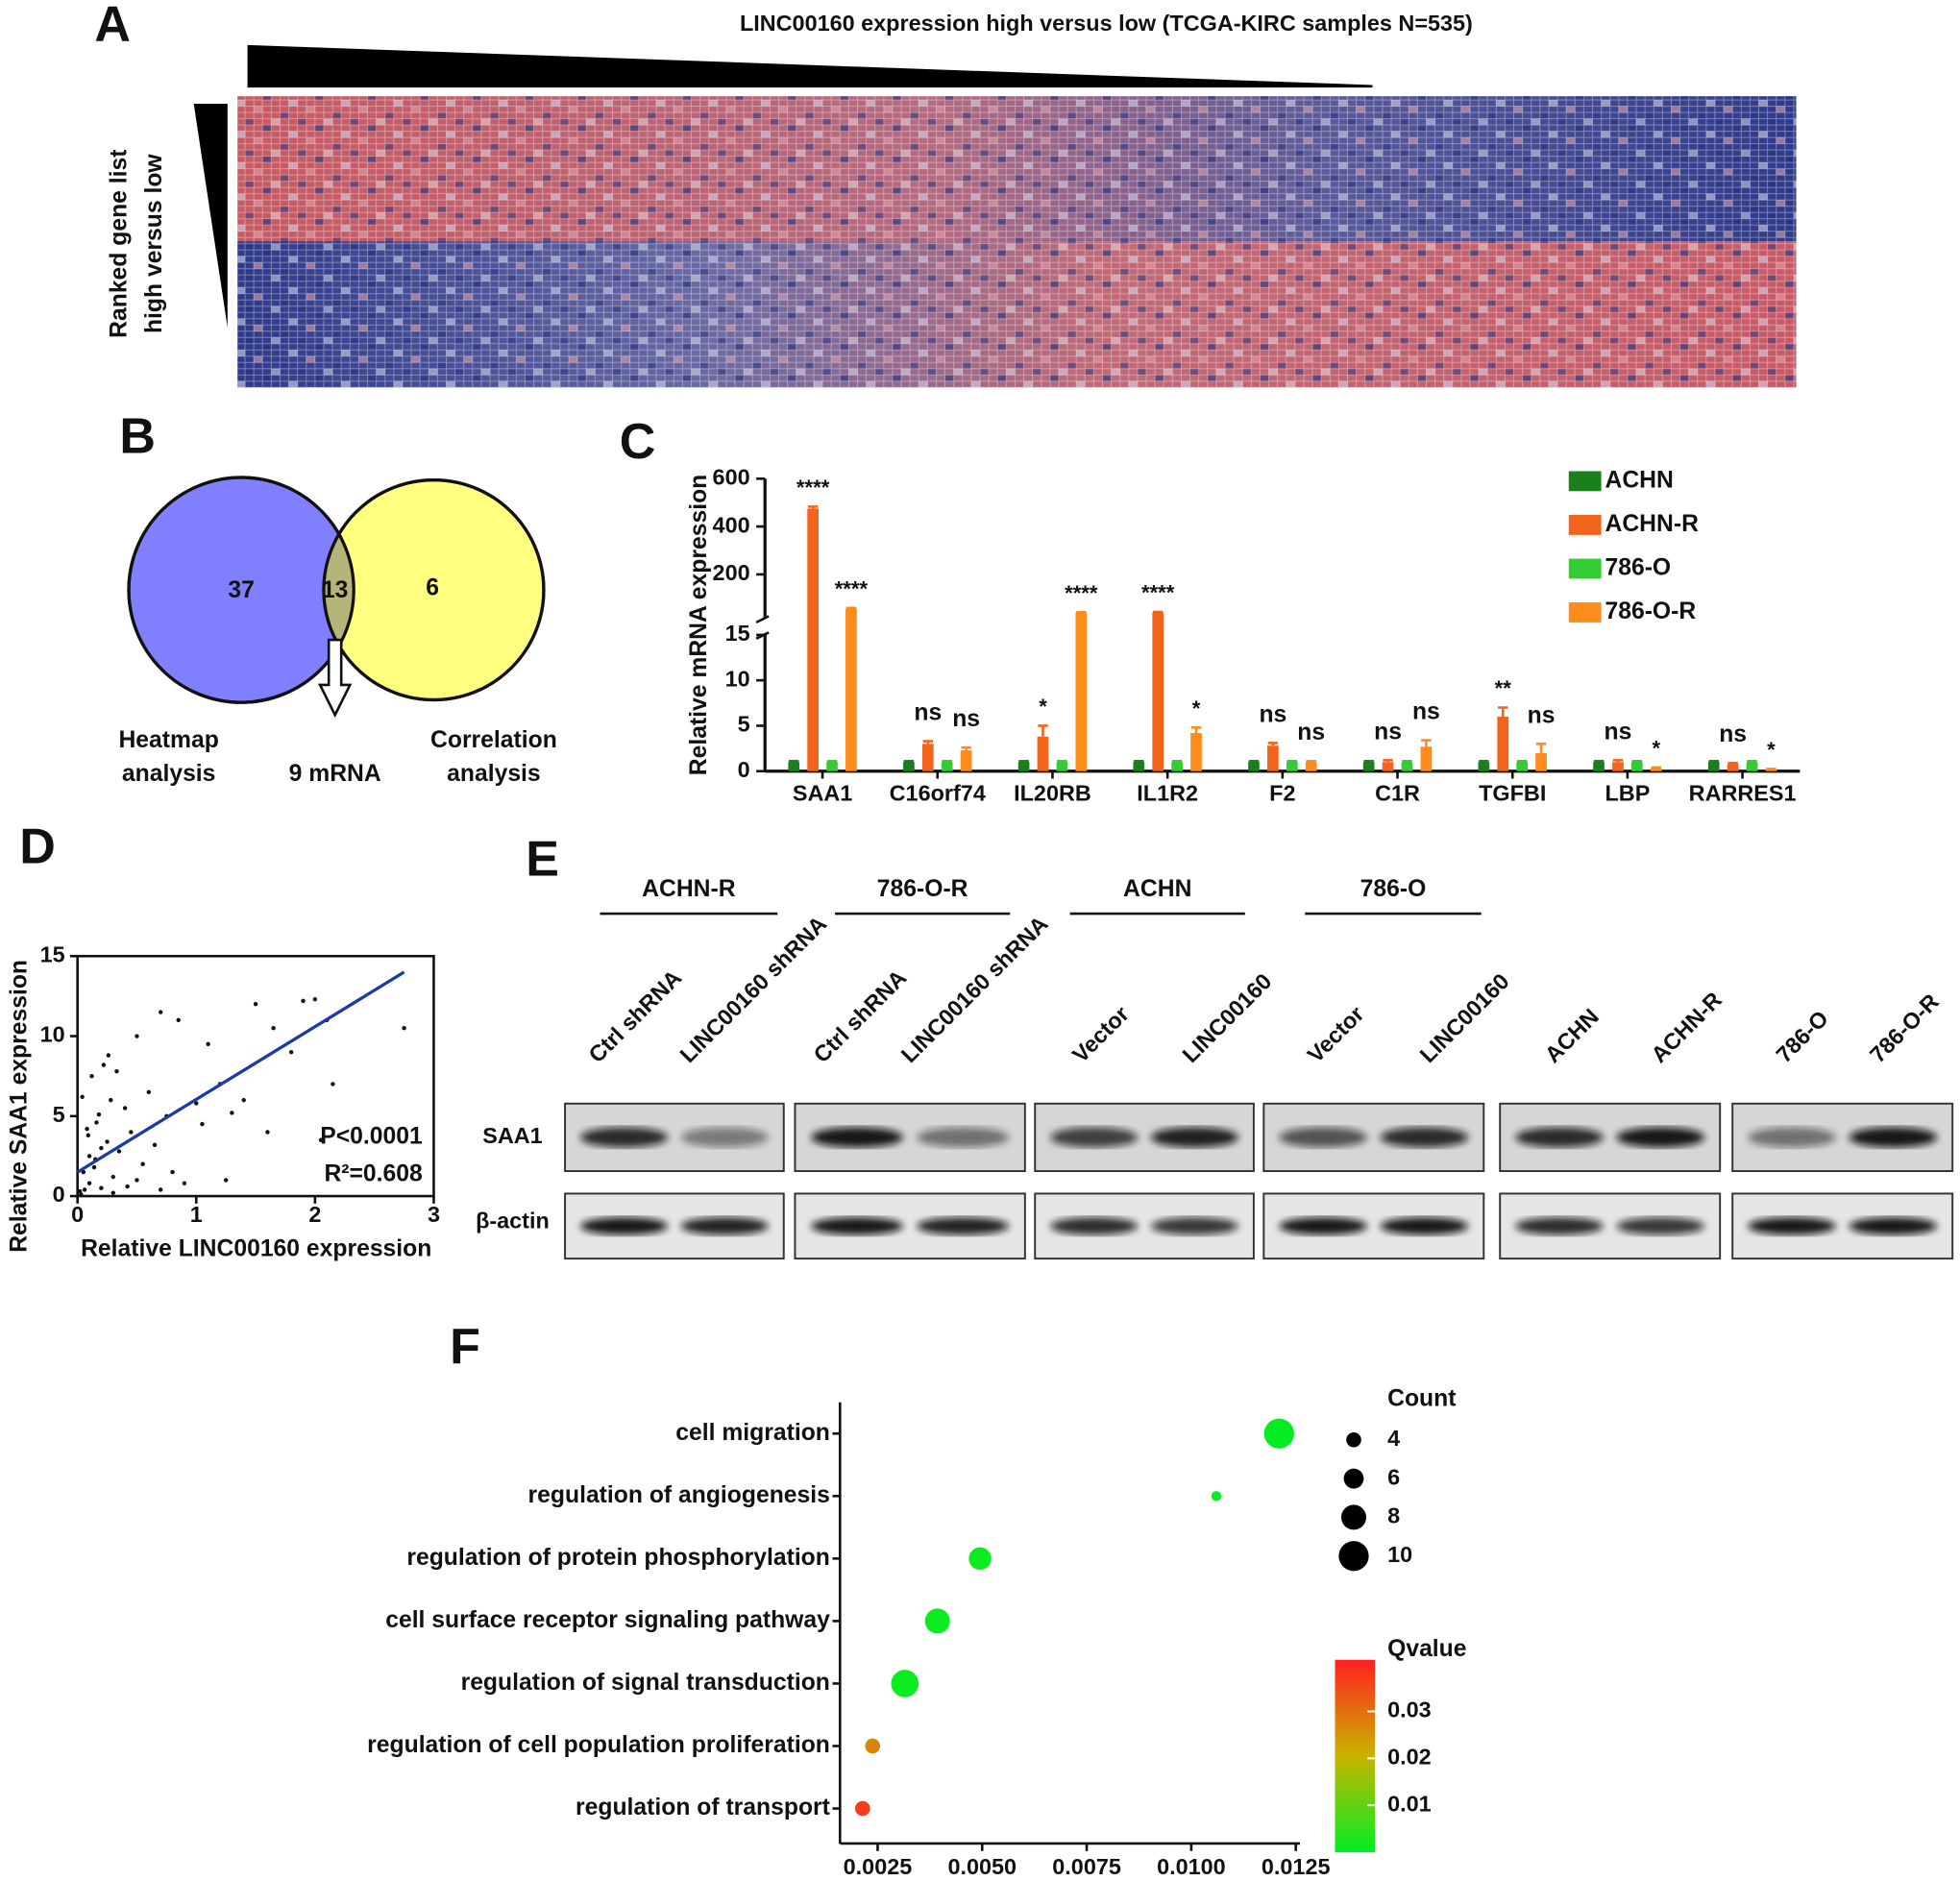 The width and height of the screenshot is (1960, 1881). Describe the element at coordinates (1087, 1866) in the screenshot. I see `x-tick-label: 0.0075` at that location.